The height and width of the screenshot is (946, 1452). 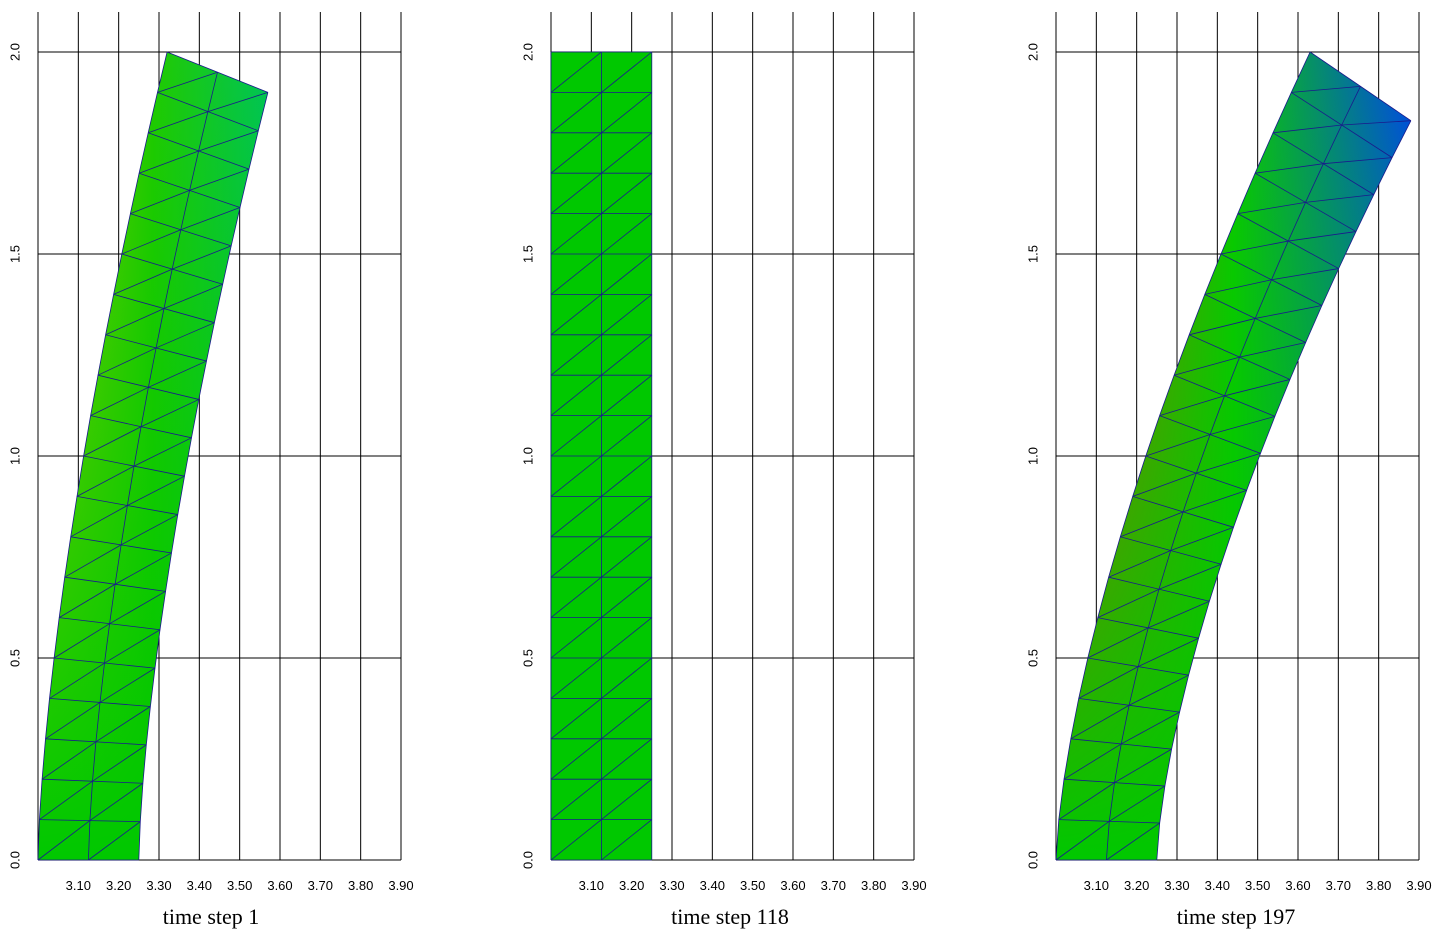 What do you see at coordinates (527, 254) in the screenshot?
I see `y-tick-label: 1.5` at bounding box center [527, 254].